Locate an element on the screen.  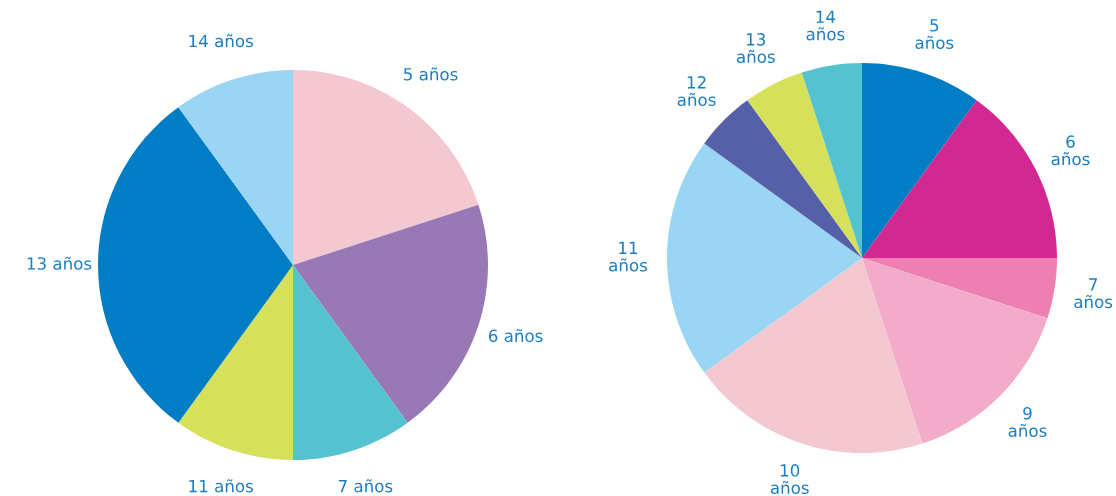
slice-label: 12 años is located at coordinates (696, 91).